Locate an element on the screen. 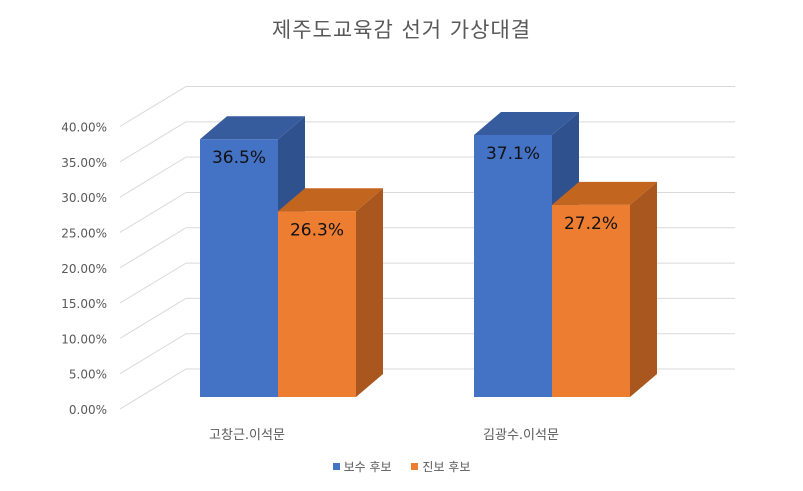 This screenshot has width=803, height=491. legend-label-series-2: 진보 후보 is located at coordinates (446, 467).